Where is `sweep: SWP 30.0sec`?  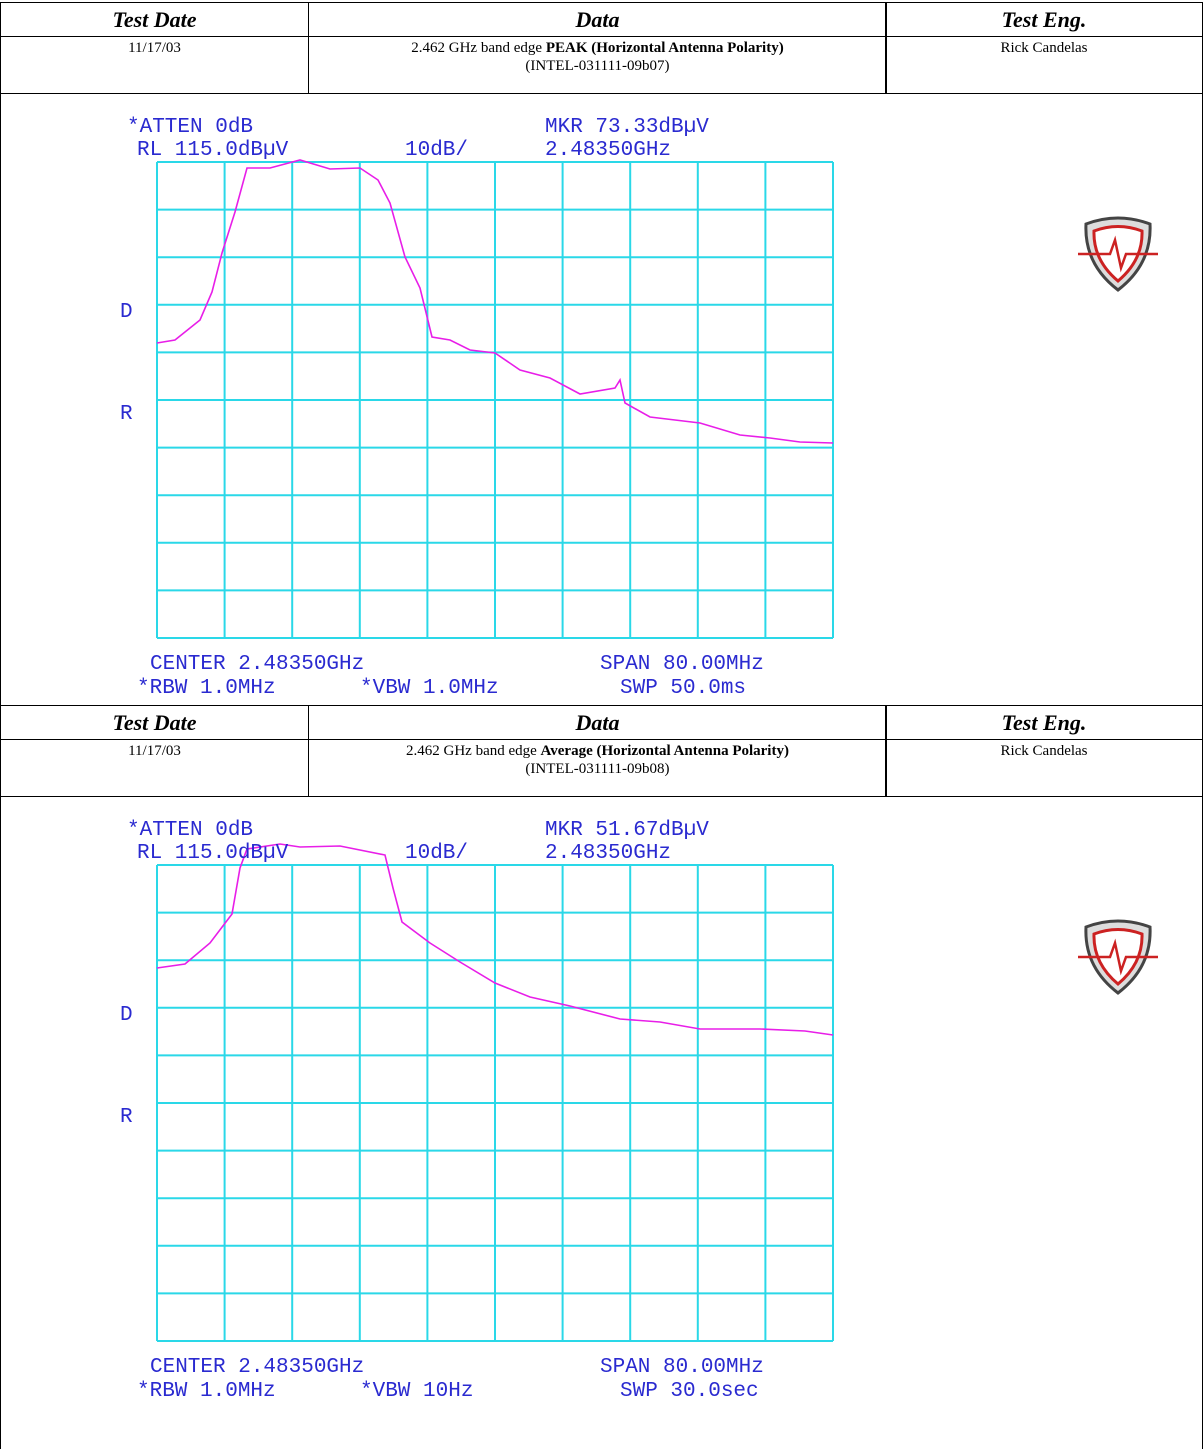
sweep: SWP 30.0sec is located at coordinates (689, 1391).